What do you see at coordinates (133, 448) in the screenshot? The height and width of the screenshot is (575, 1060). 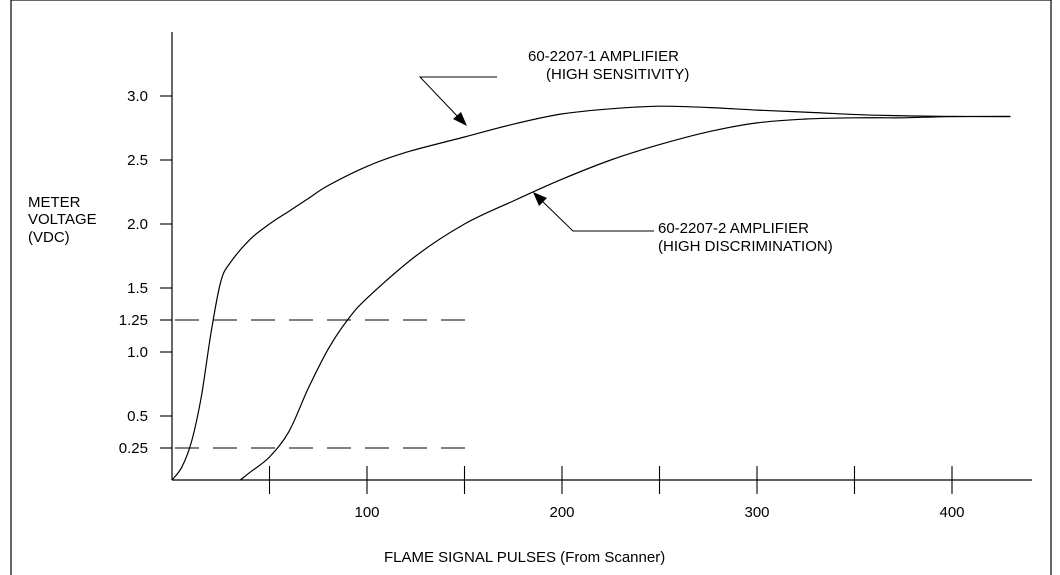 I see `y-tick-label: 0.25` at bounding box center [133, 448].